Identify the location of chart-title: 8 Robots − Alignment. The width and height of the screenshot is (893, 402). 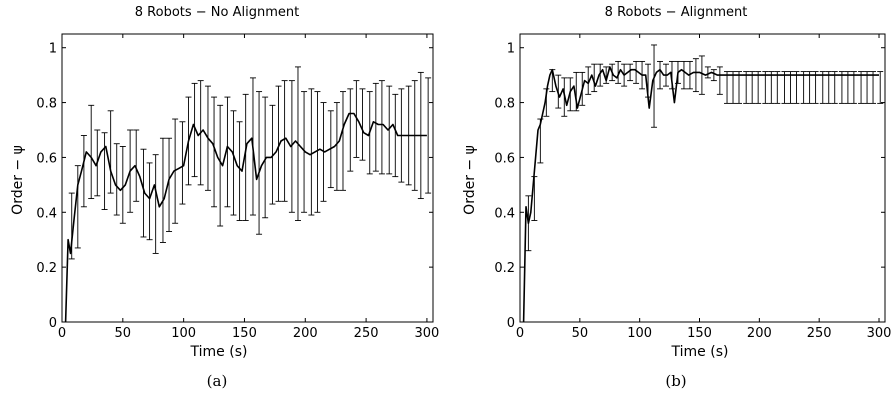
(676, 12).